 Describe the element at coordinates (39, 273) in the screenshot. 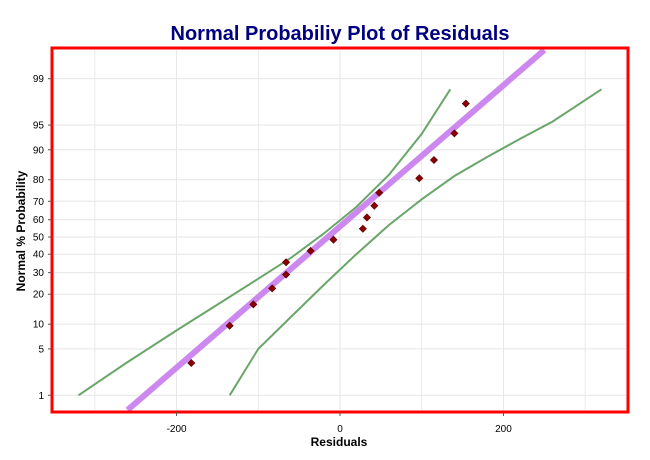

I see `y-tick-label: 30` at that location.